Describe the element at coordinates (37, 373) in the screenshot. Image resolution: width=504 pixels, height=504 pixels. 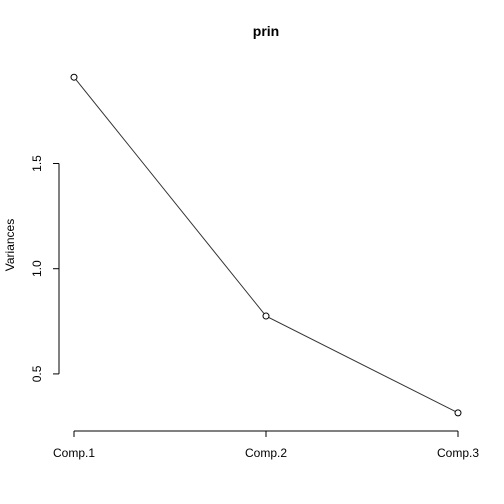
I see `y-tick-label: 0.5` at that location.